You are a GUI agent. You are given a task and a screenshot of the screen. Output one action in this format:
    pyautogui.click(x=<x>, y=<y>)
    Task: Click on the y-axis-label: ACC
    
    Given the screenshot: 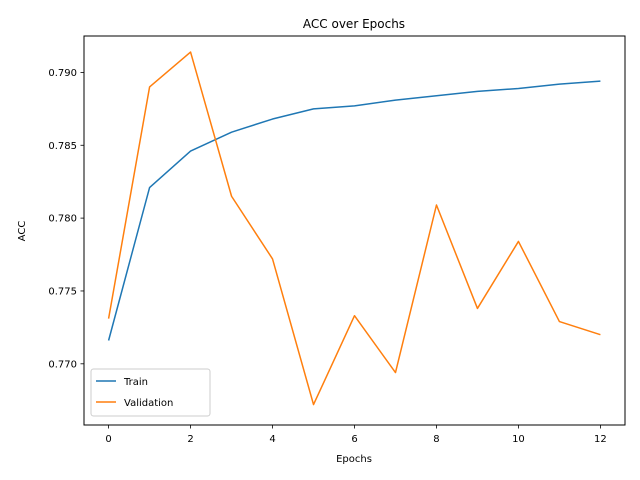 What is the action you would take?
    pyautogui.click(x=22, y=231)
    